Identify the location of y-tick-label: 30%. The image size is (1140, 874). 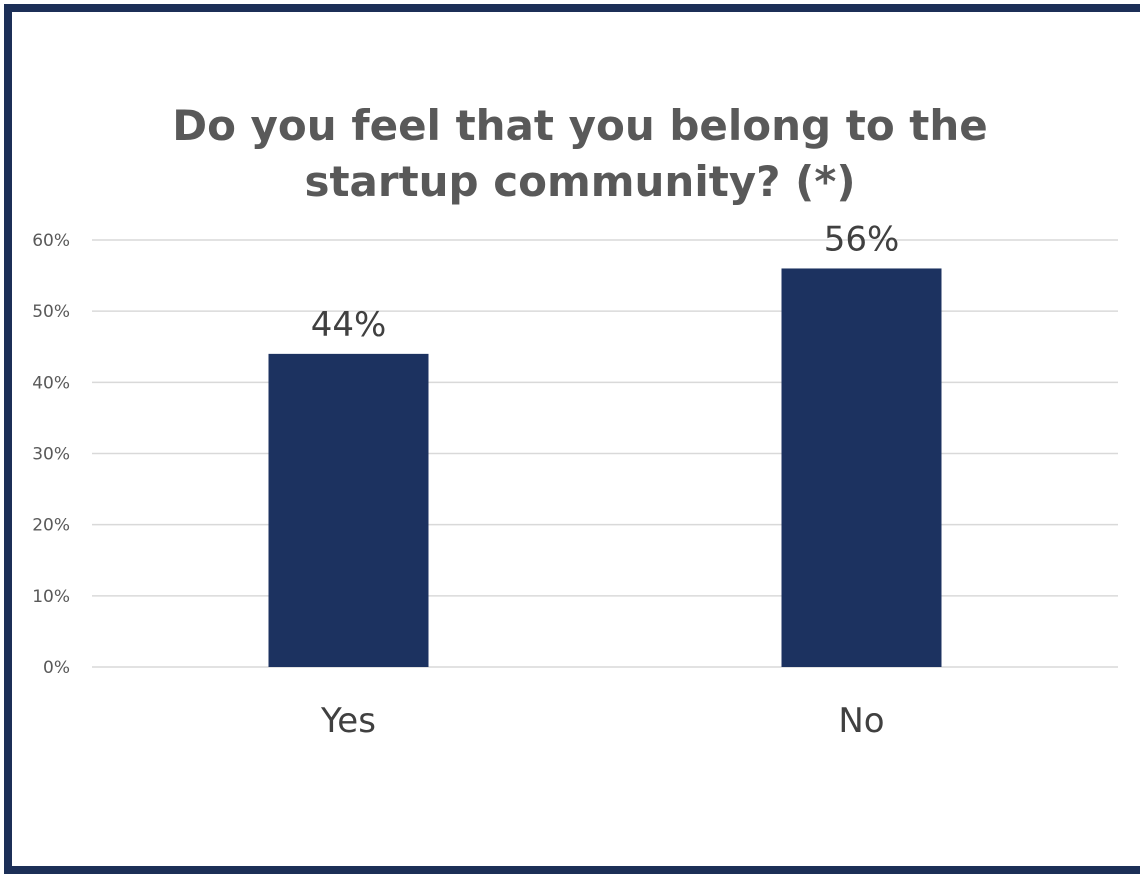
(51, 455).